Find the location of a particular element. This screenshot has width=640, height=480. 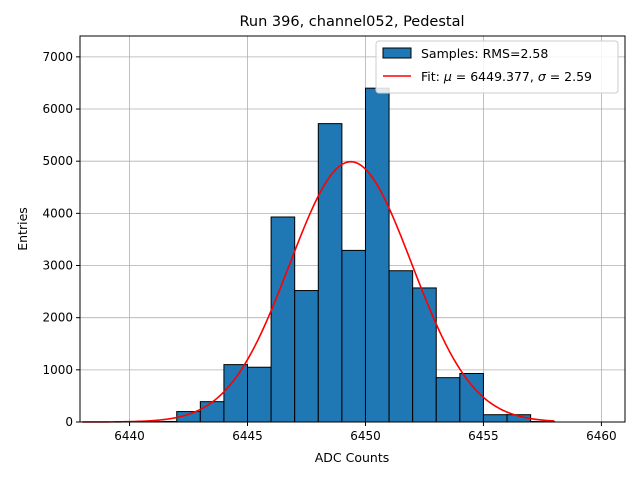

y-tick-label: 3000 is located at coordinates (57, 266).